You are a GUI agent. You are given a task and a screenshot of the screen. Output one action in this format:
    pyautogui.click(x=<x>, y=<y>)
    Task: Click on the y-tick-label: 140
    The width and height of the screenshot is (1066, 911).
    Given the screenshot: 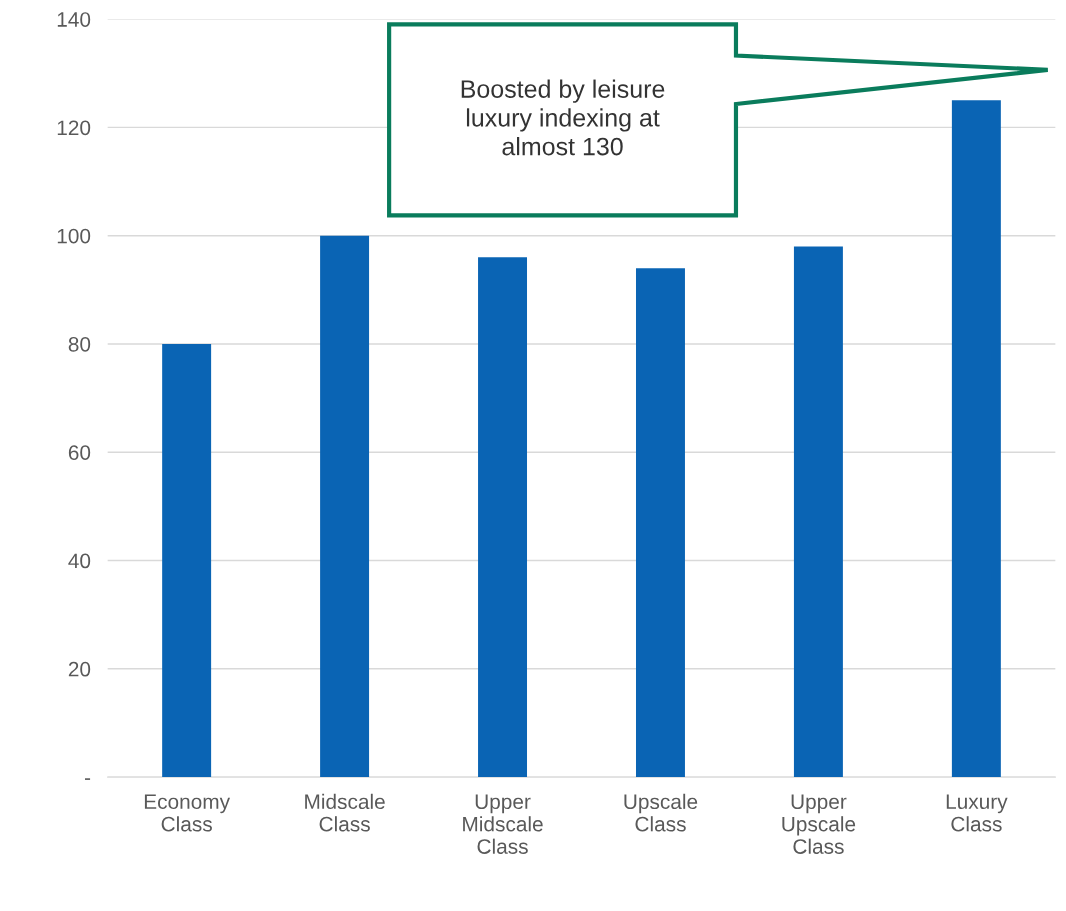 What is the action you would take?
    pyautogui.click(x=74, y=19)
    